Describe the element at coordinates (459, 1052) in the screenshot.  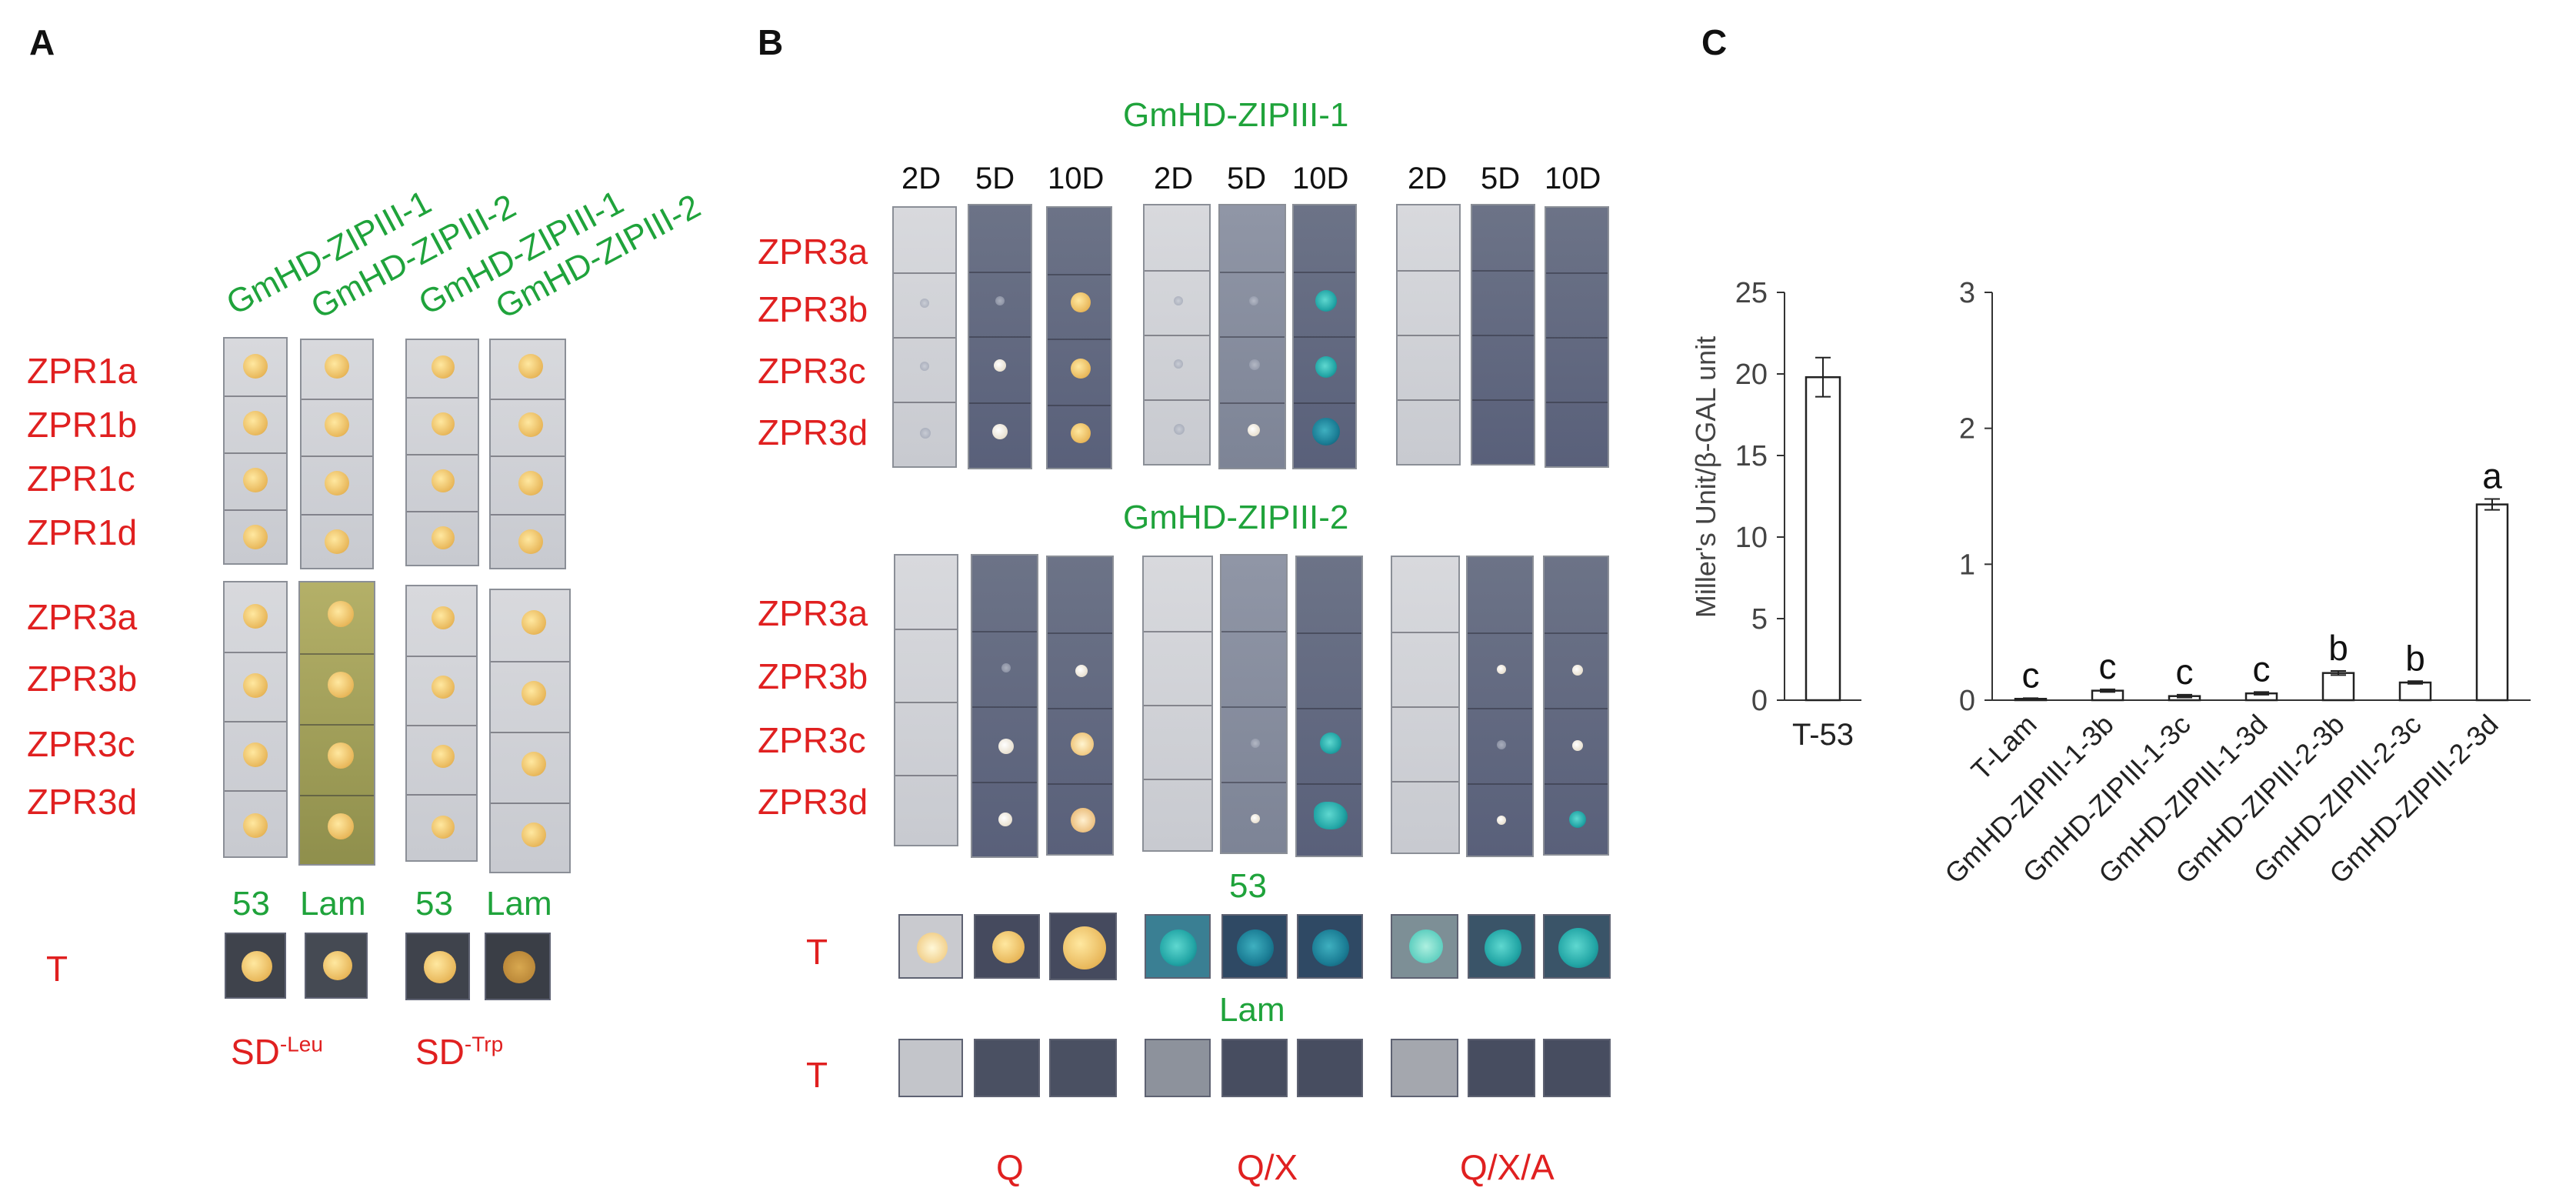
I see `medium-sd-trp: SD-Trp` at that location.